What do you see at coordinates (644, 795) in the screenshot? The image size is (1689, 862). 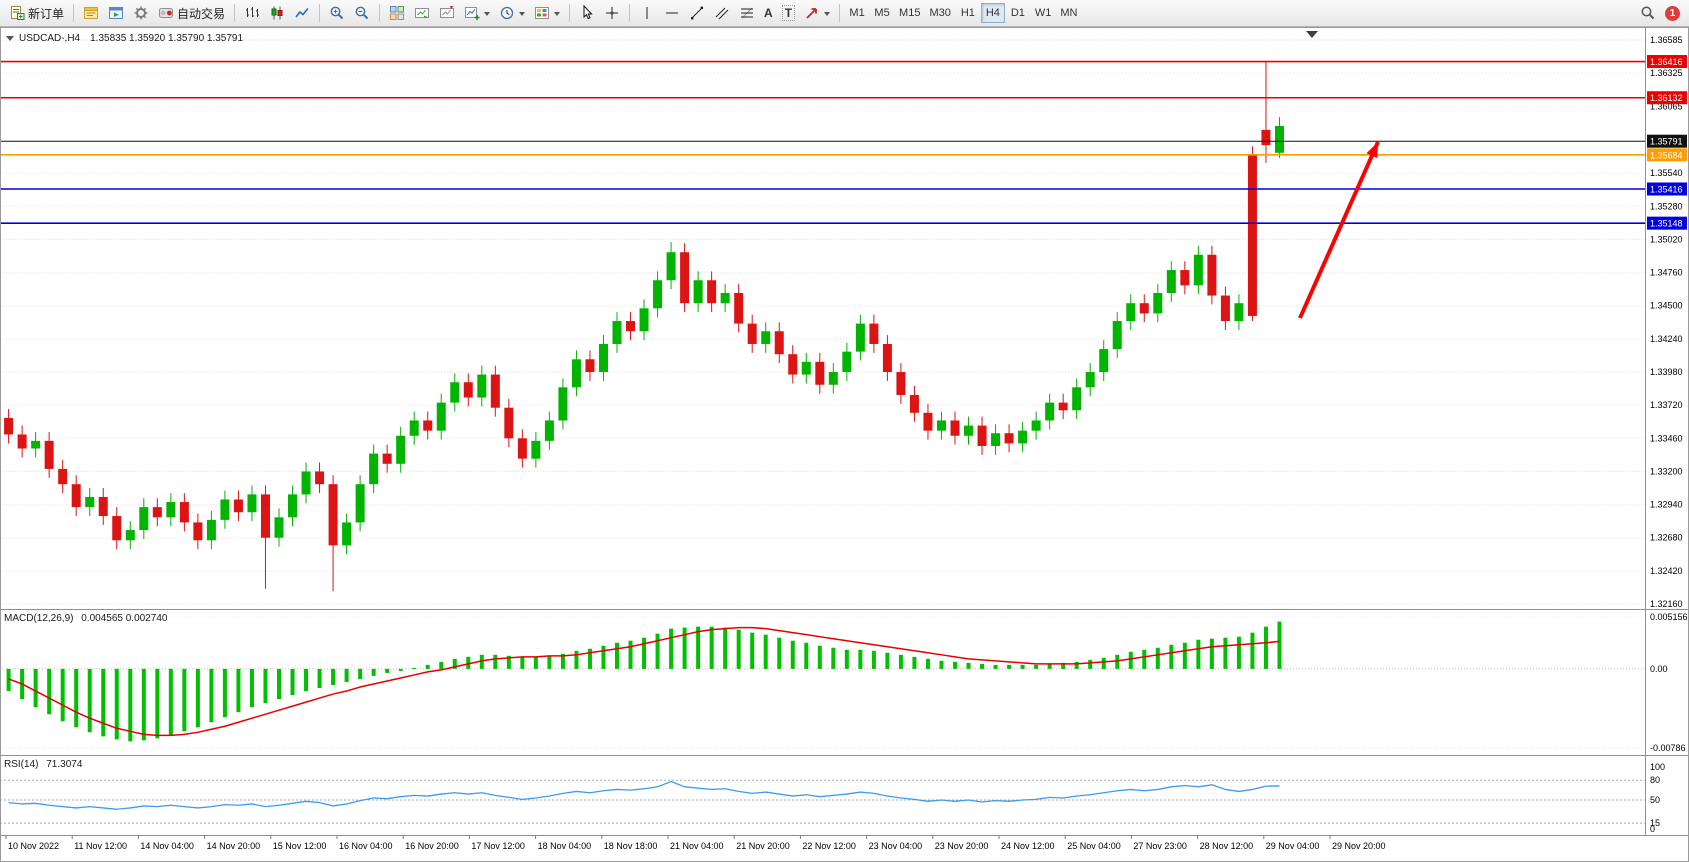 I see `rsi-line` at bounding box center [644, 795].